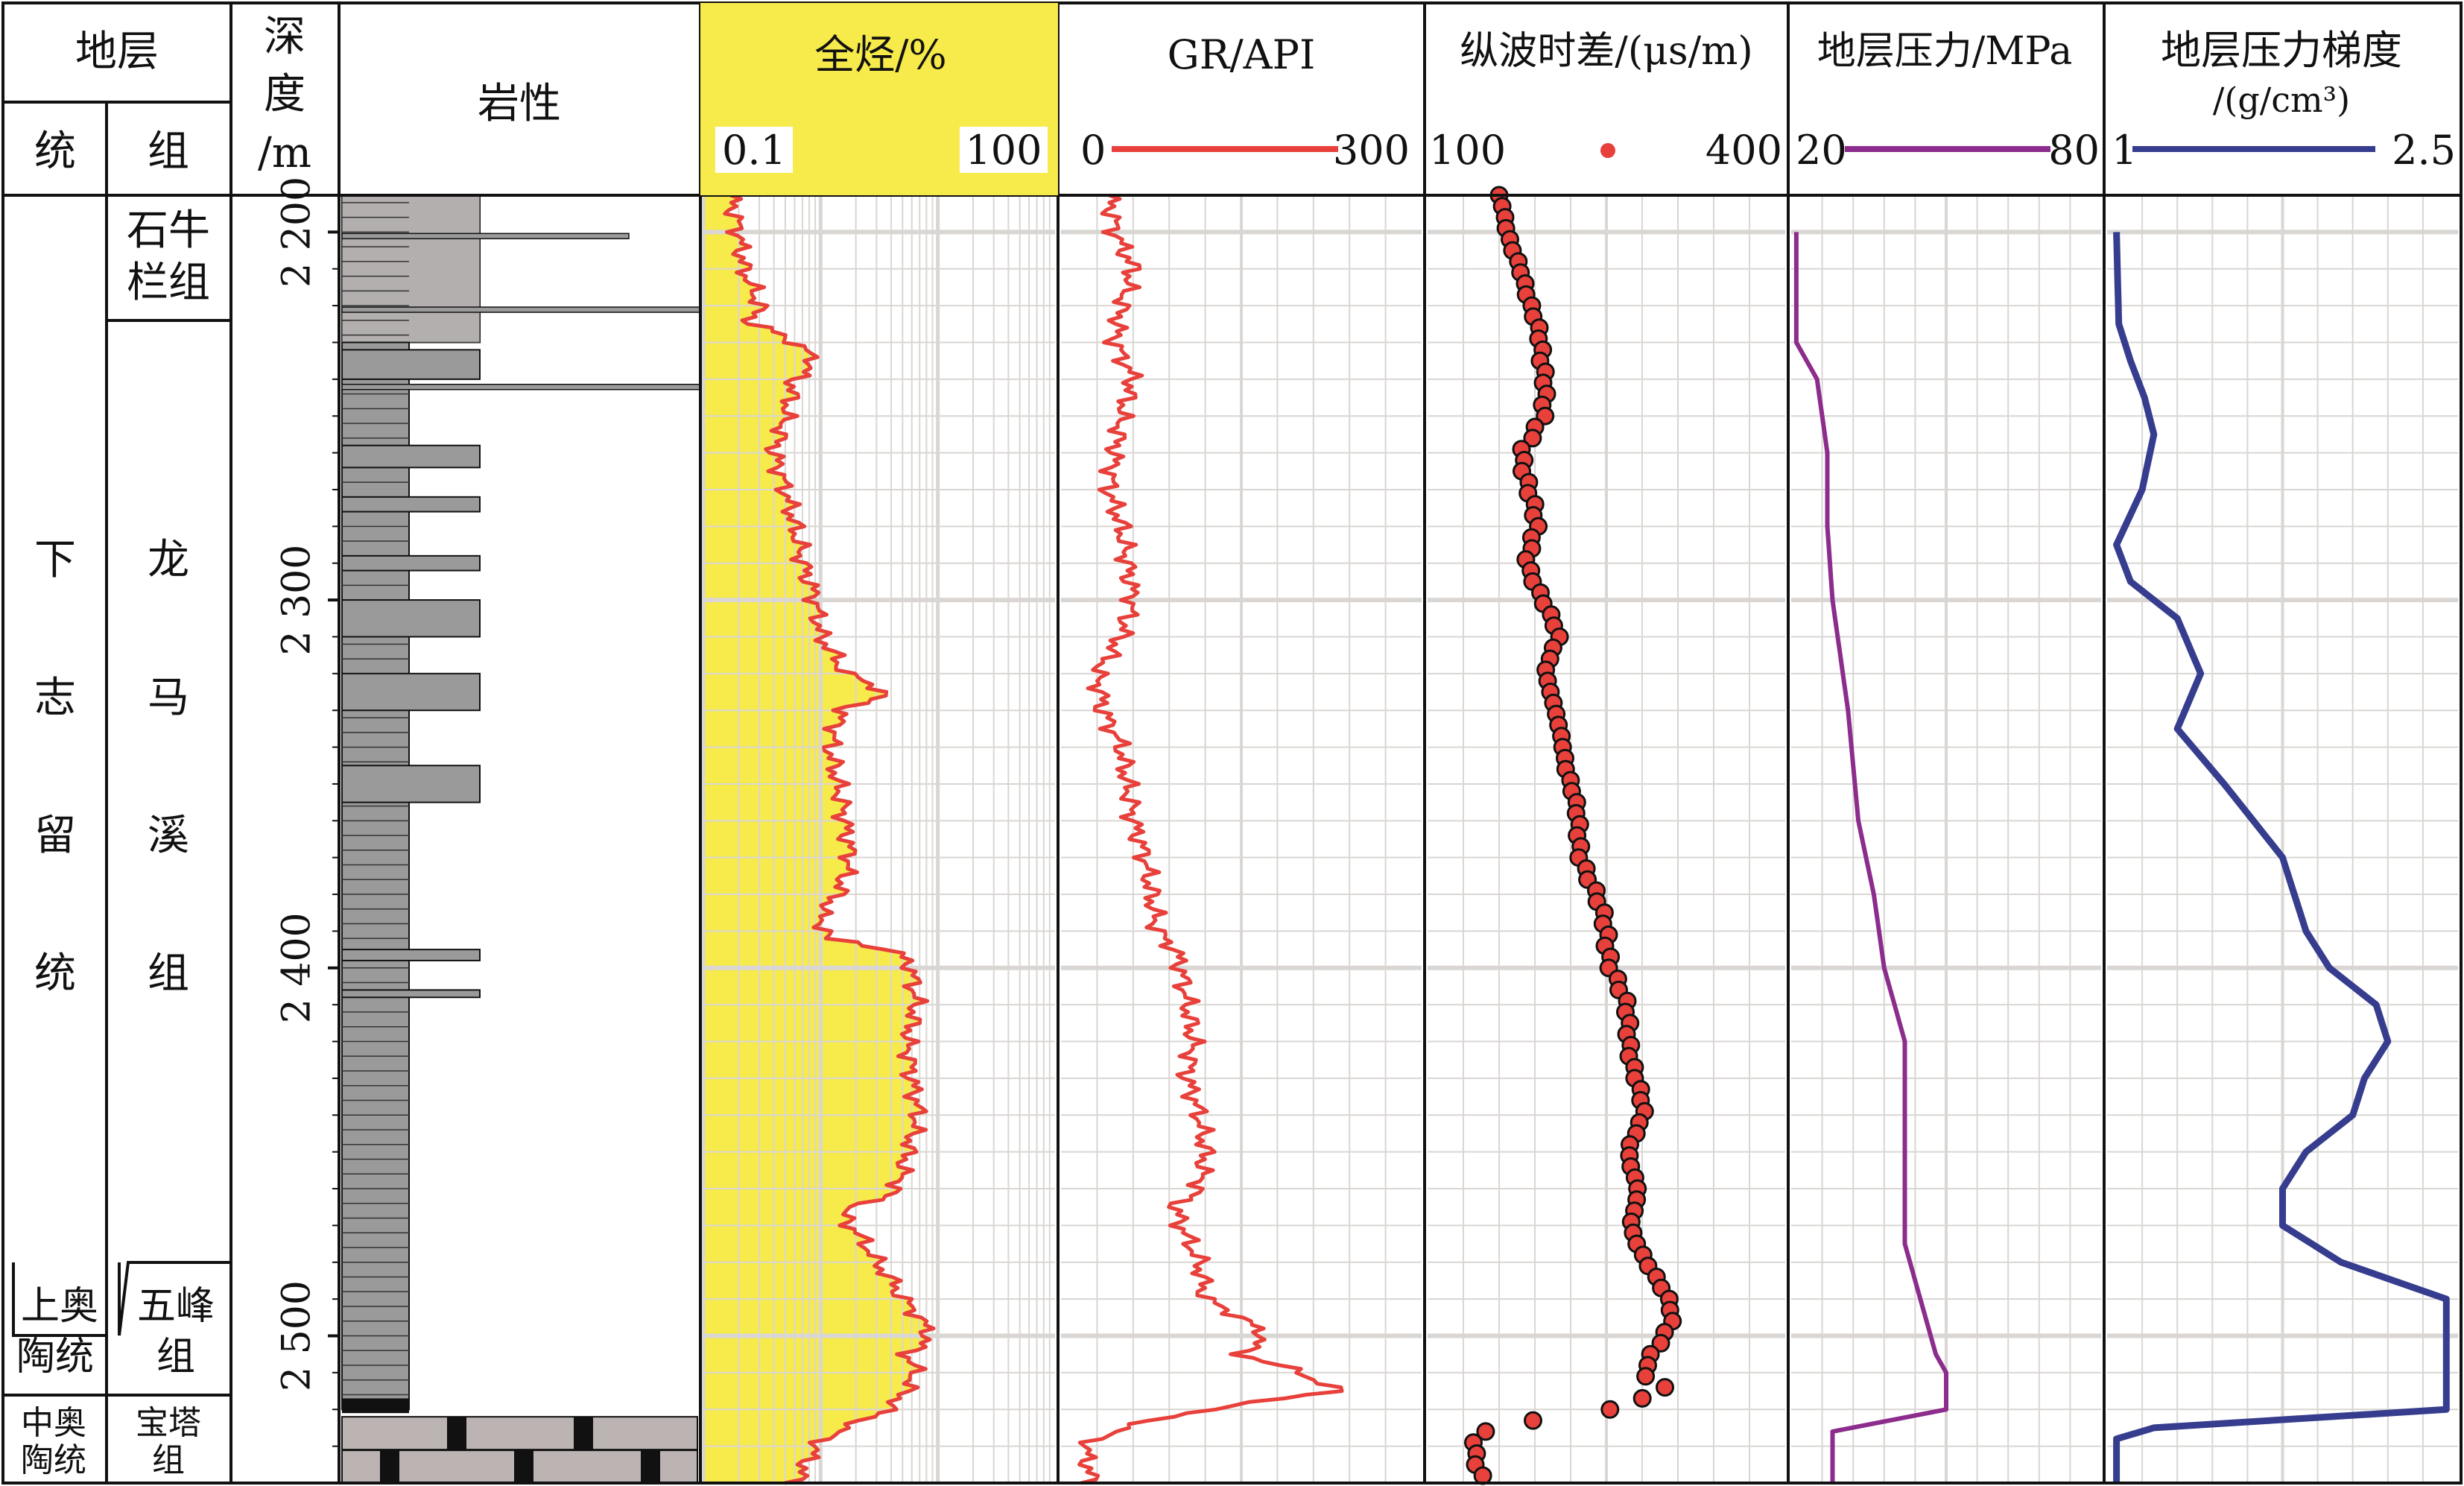  What do you see at coordinates (55, 151) in the screenshot?
I see `header-series: 统` at bounding box center [55, 151].